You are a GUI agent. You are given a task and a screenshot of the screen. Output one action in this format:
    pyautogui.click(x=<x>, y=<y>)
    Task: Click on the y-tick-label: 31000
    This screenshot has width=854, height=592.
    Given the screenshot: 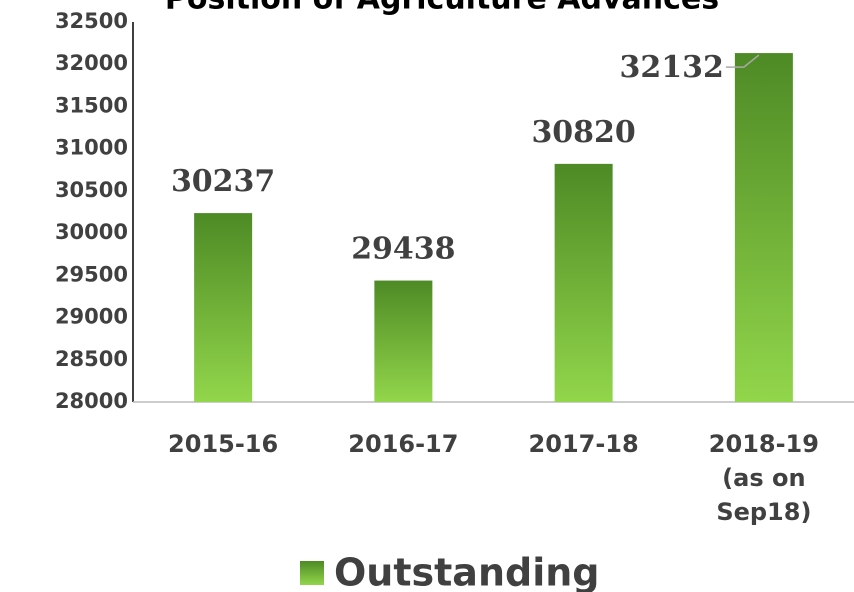 What is the action you would take?
    pyautogui.click(x=91, y=148)
    